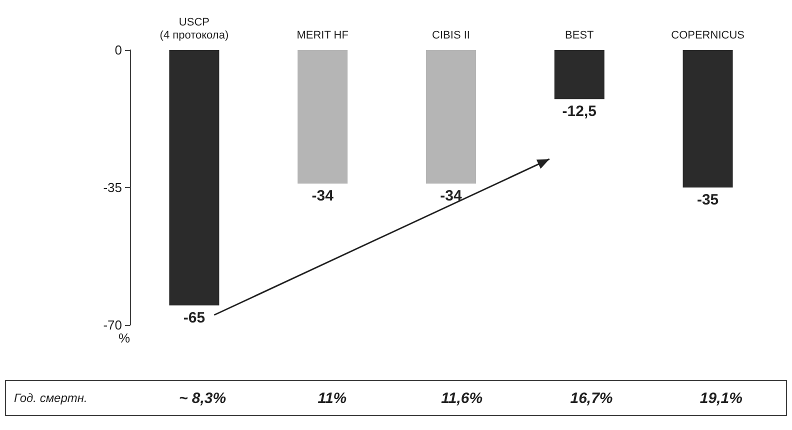  Describe the element at coordinates (451, 36) in the screenshot. I see `x-tick-label: CIBIS II` at that location.